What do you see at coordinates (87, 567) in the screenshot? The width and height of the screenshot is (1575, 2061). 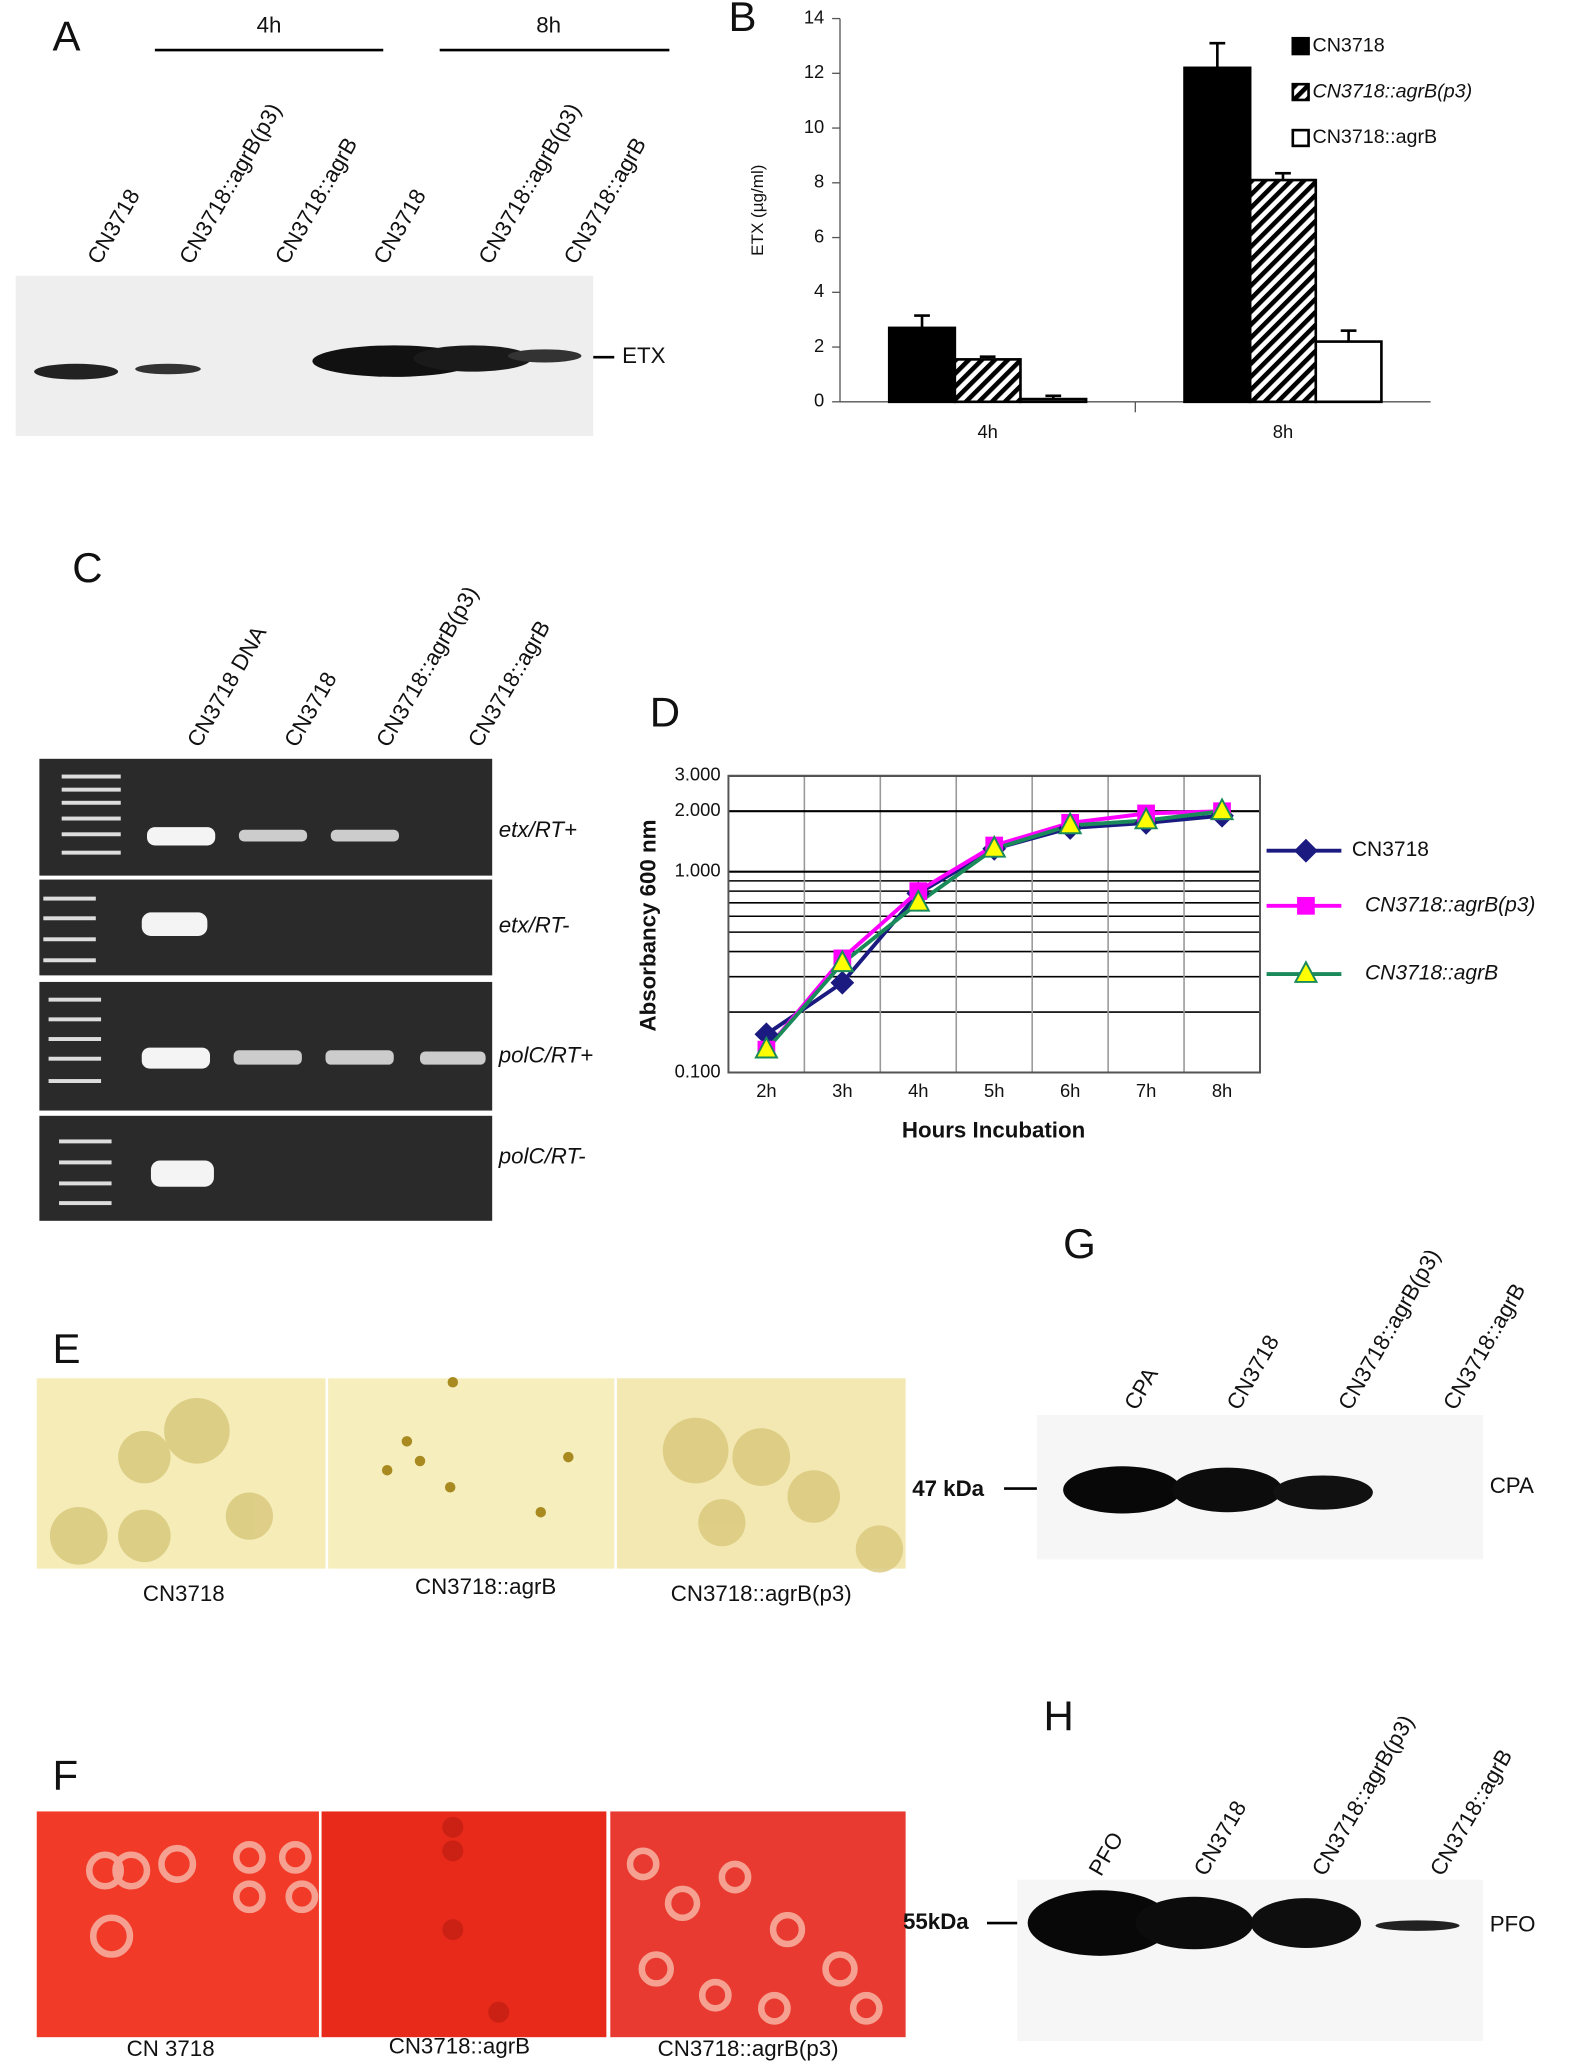 I see `panel-label: C` at bounding box center [87, 567].